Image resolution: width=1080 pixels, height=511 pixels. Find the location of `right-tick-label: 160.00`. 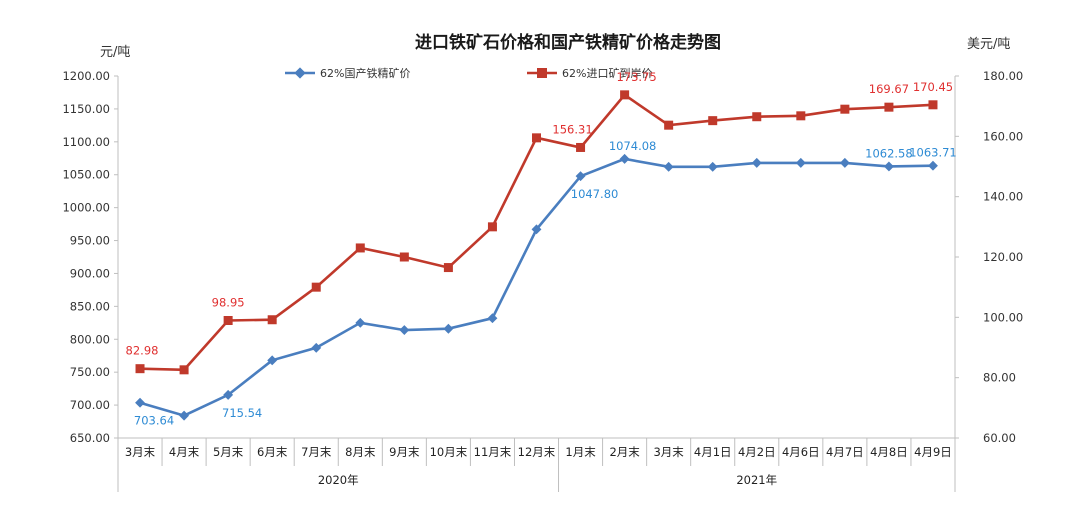

right-tick-label: 160.00 is located at coordinates (1003, 136).